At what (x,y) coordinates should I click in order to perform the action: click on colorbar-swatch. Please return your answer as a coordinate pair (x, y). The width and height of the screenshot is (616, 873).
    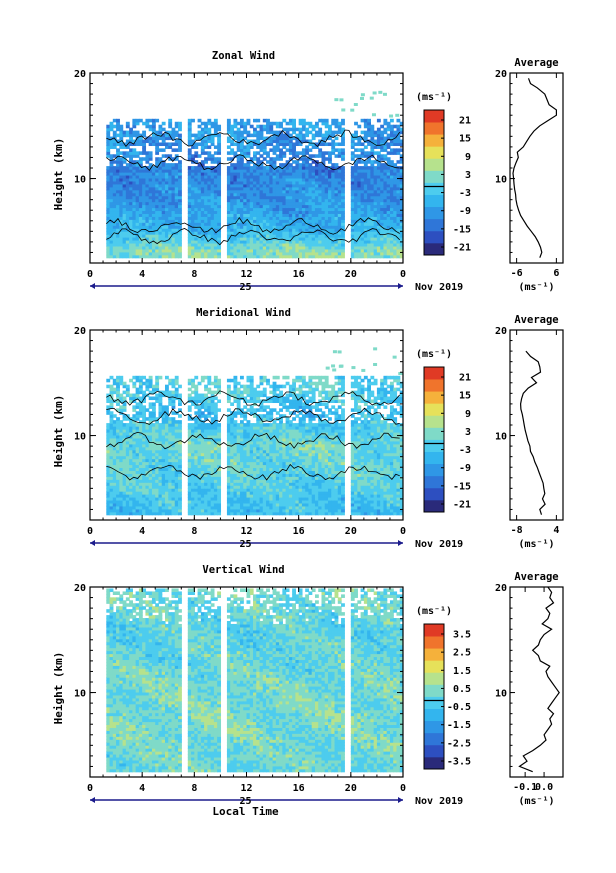
    Looking at the image, I should click on (434, 128).